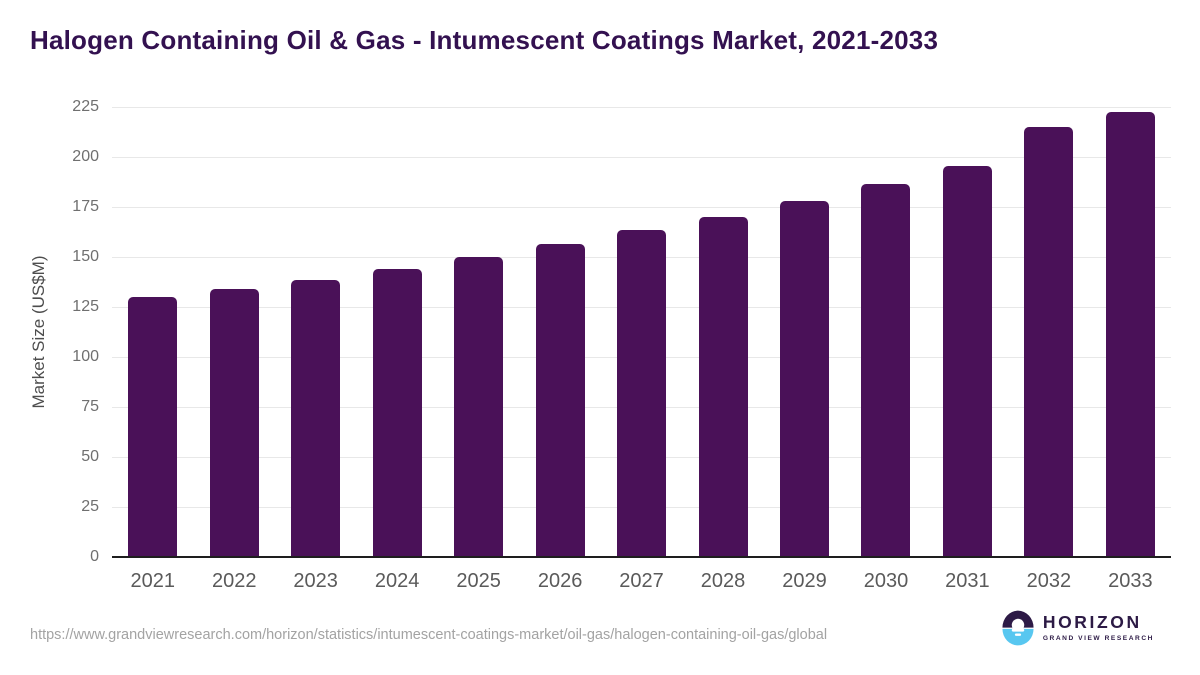 The width and height of the screenshot is (1200, 675). I want to click on bar-2024, so click(397, 413).